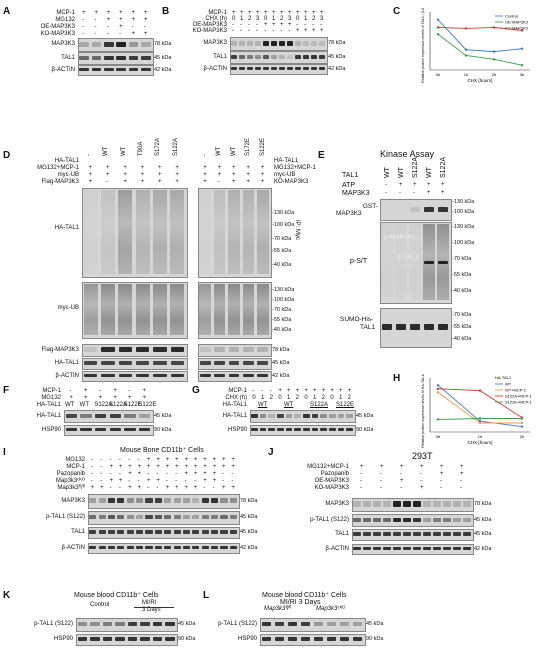 Image resolution: width=543 pixels, height=657 pixels. What do you see at coordinates (300, 602) in the screenshot?
I see `panel-subtitle: MI/RI 3 Days` at bounding box center [300, 602].